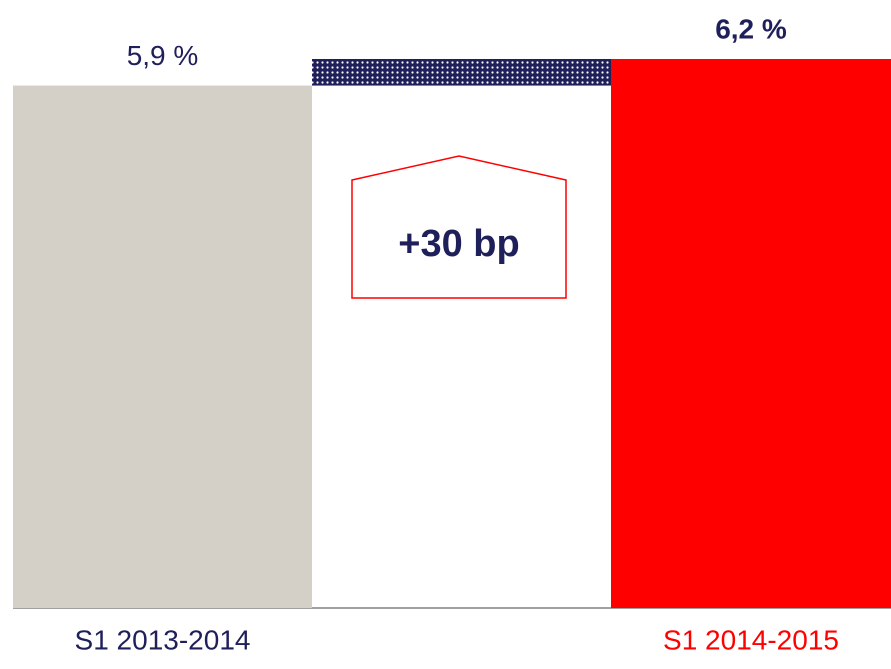  What do you see at coordinates (751, 28) in the screenshot?
I see `value-label: 6,2 %` at bounding box center [751, 28].